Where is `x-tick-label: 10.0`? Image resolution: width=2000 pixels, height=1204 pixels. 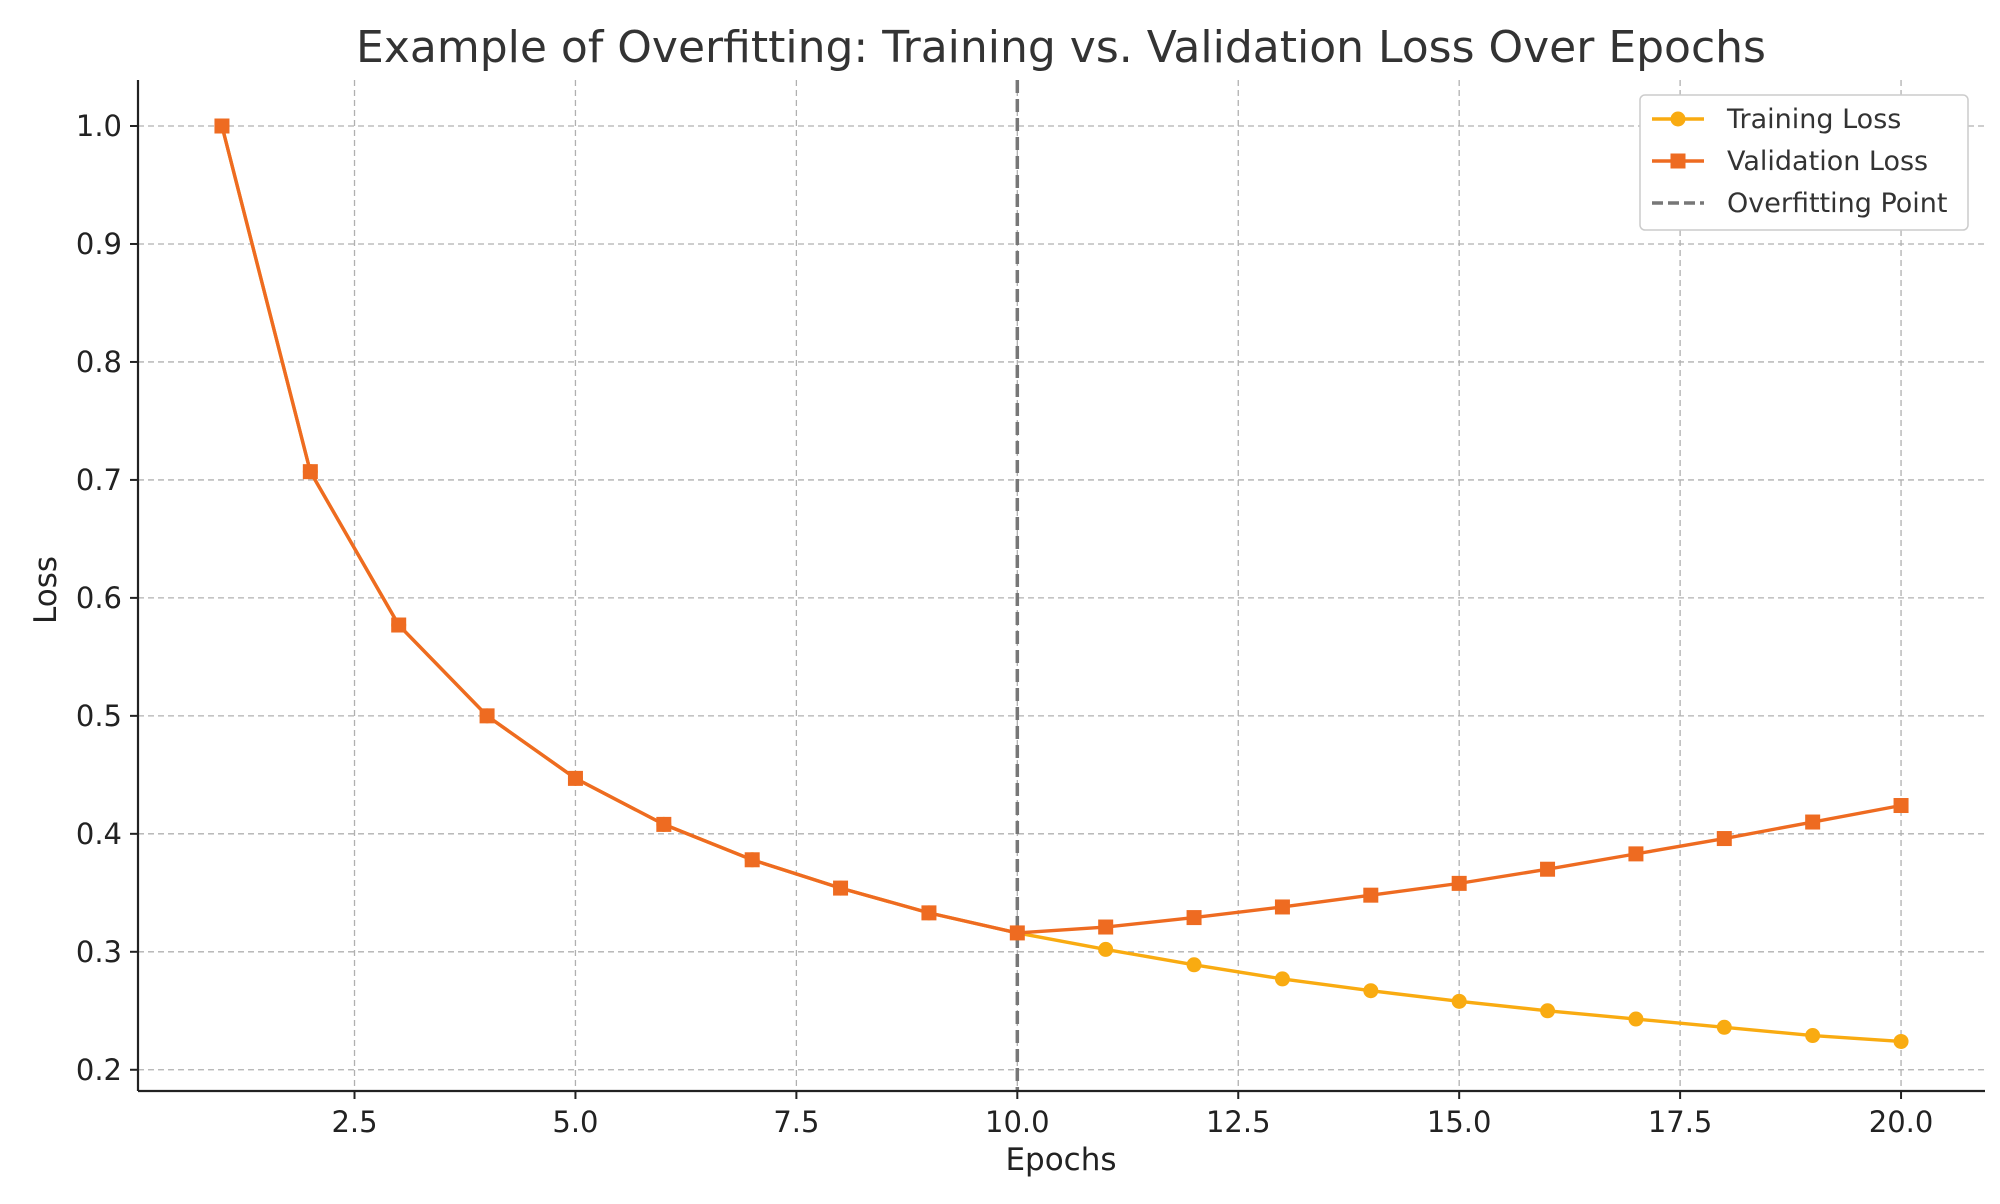 x-tick-label: 10.0 is located at coordinates (1017, 1122).